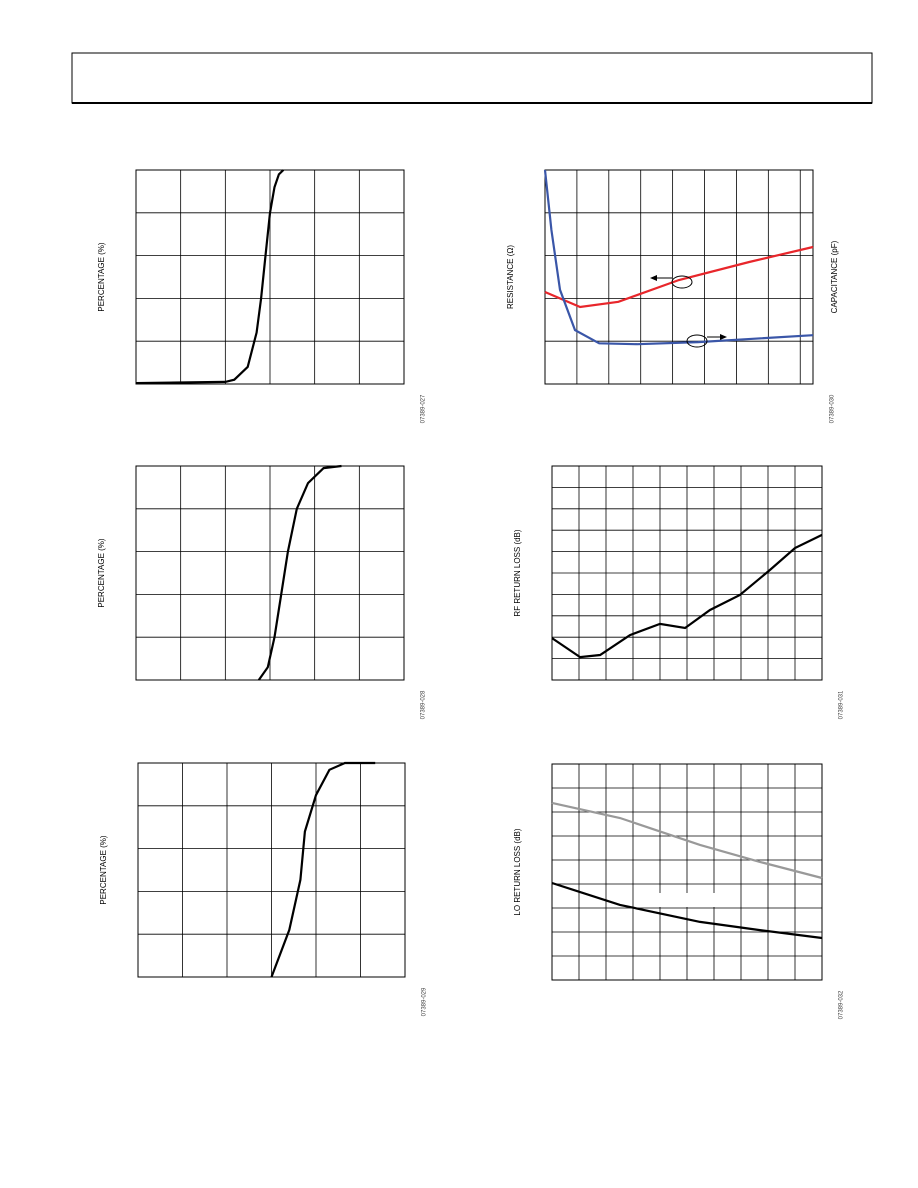  I want to click on figure-id: 07389-030, so click(833, 408).